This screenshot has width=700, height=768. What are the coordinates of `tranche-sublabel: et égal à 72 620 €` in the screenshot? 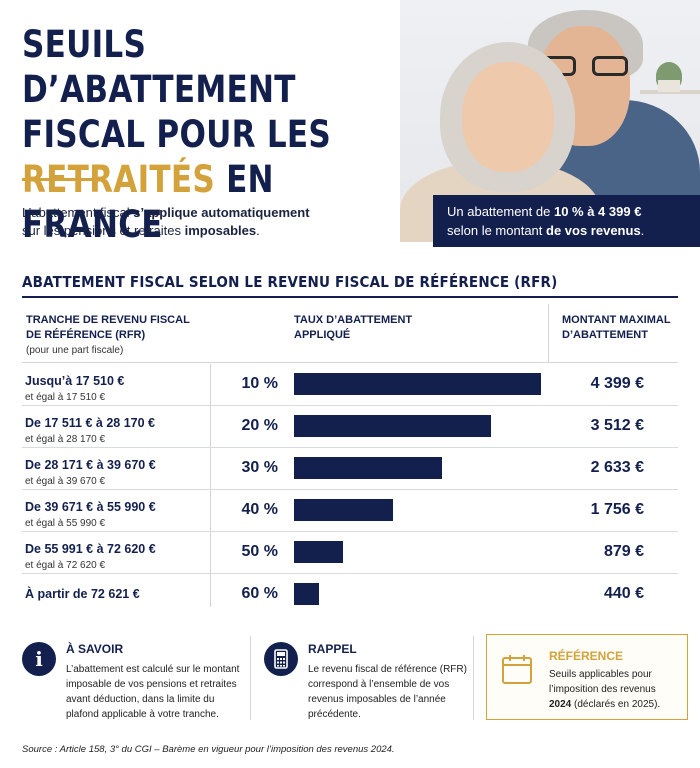 It's located at (65, 565).